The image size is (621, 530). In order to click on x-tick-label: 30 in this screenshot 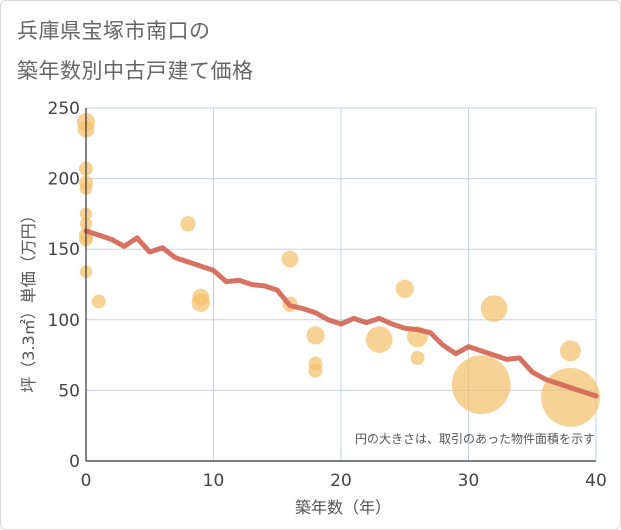, I will do `click(469, 481)`.